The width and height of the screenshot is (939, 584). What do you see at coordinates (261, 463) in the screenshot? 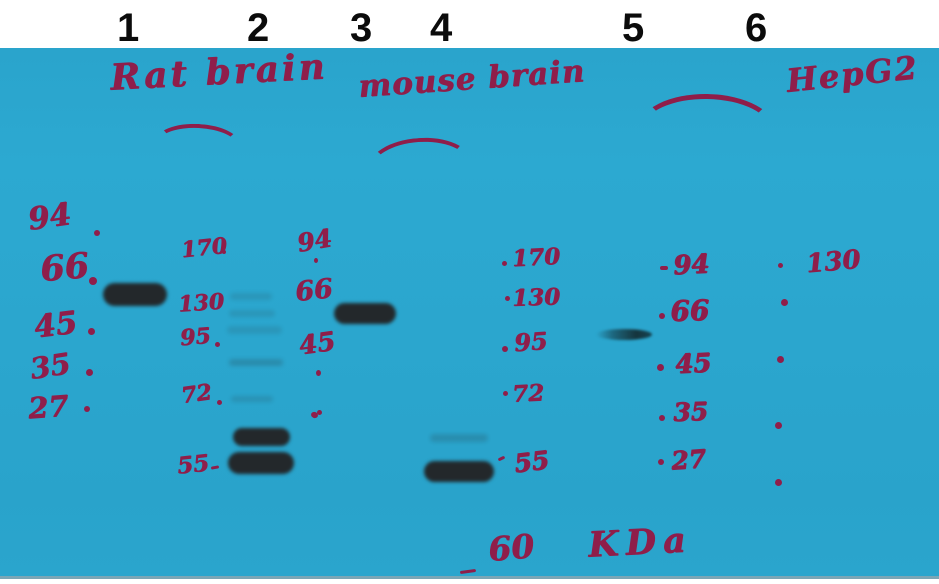
I see `protein-band-lane2-lower` at bounding box center [261, 463].